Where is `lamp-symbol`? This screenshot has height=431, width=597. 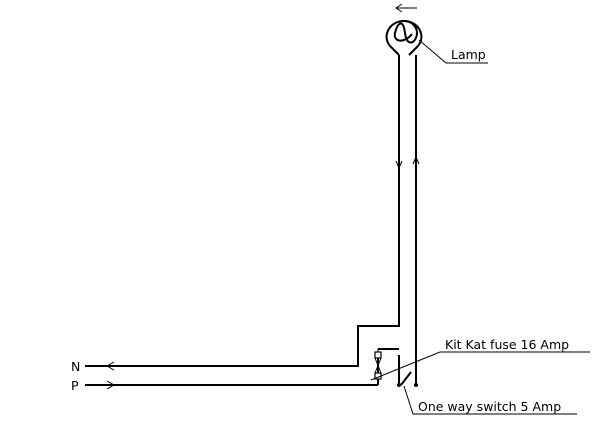 lamp-symbol is located at coordinates (404, 37).